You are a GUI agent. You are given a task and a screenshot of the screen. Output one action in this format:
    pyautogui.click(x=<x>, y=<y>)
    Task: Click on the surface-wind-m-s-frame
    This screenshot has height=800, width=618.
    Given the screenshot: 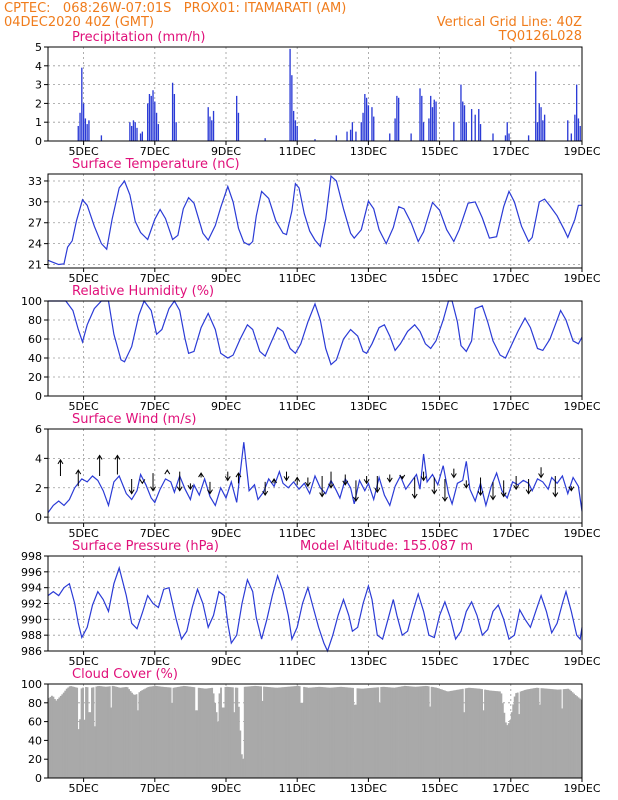 What is the action you would take?
    pyautogui.click(x=315, y=476)
    